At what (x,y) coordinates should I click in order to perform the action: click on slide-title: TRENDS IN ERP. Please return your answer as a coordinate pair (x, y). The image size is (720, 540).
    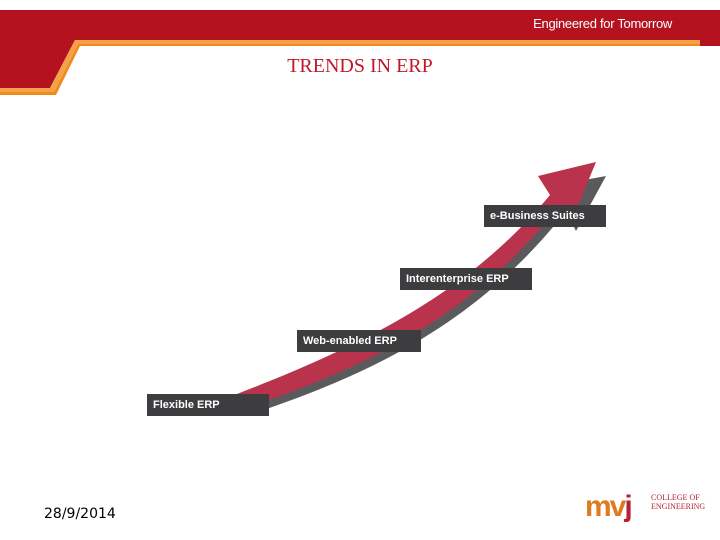
    Looking at the image, I should click on (360, 66).